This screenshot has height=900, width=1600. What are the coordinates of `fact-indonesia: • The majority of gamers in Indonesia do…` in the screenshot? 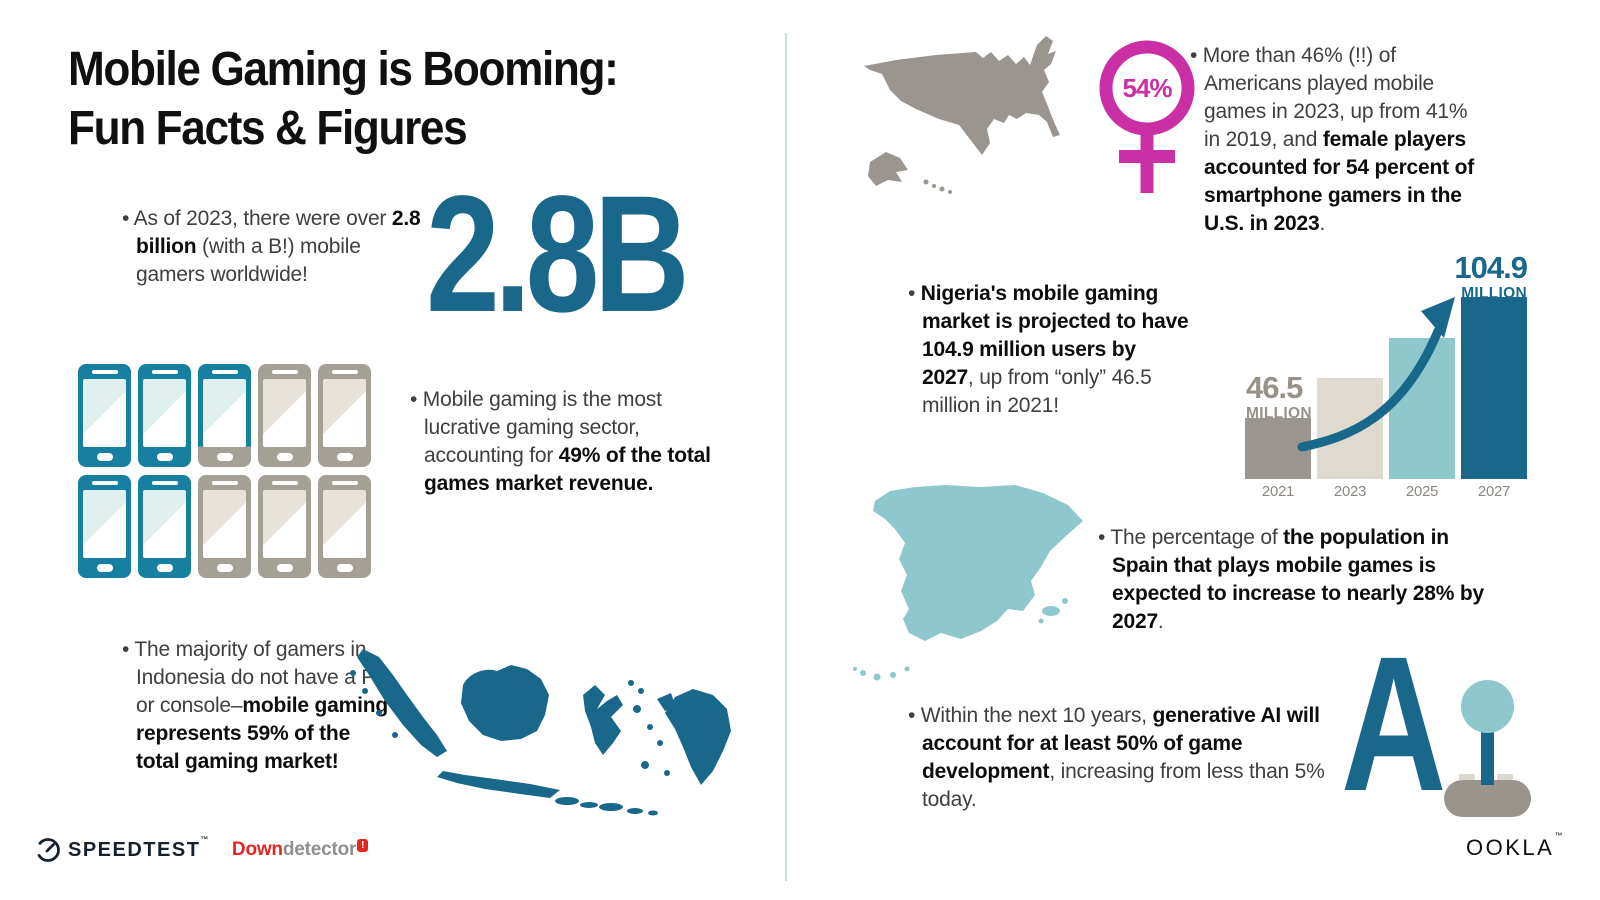 It's located at (258, 706).